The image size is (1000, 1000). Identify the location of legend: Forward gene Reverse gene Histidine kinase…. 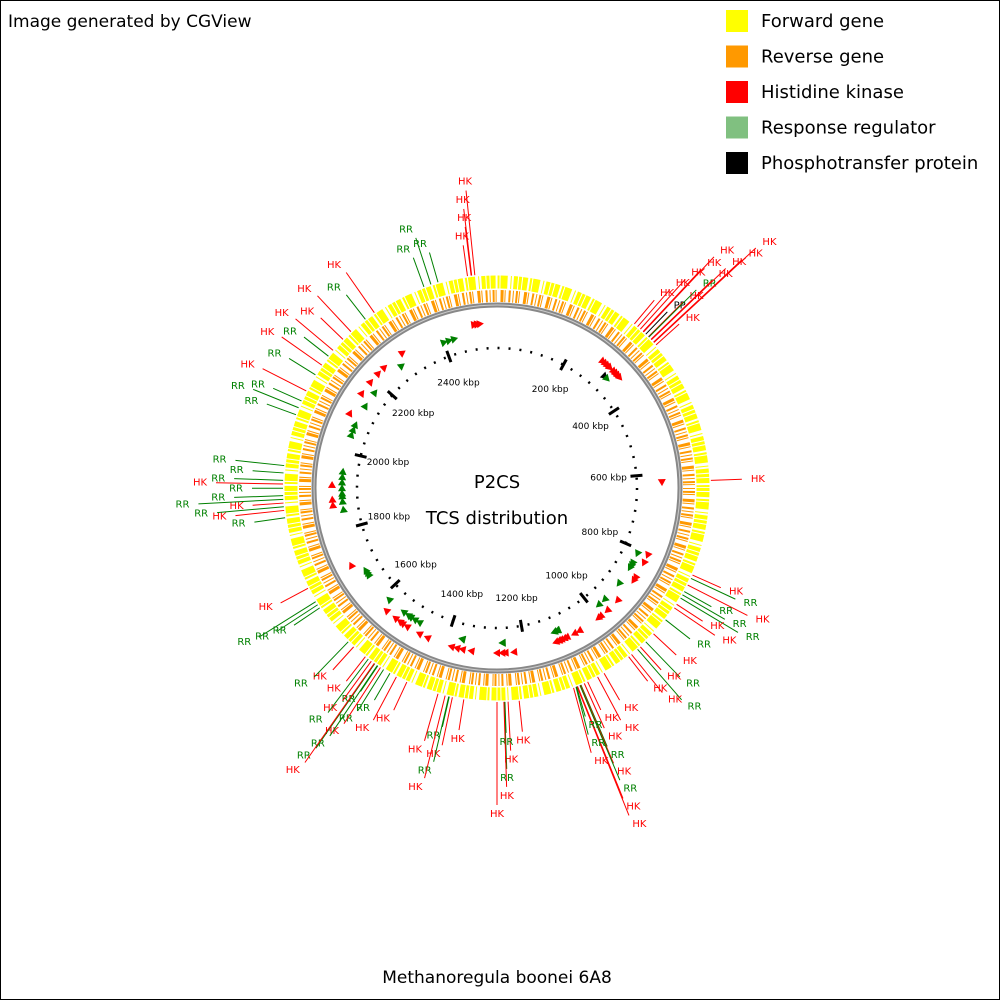
(852, 92).